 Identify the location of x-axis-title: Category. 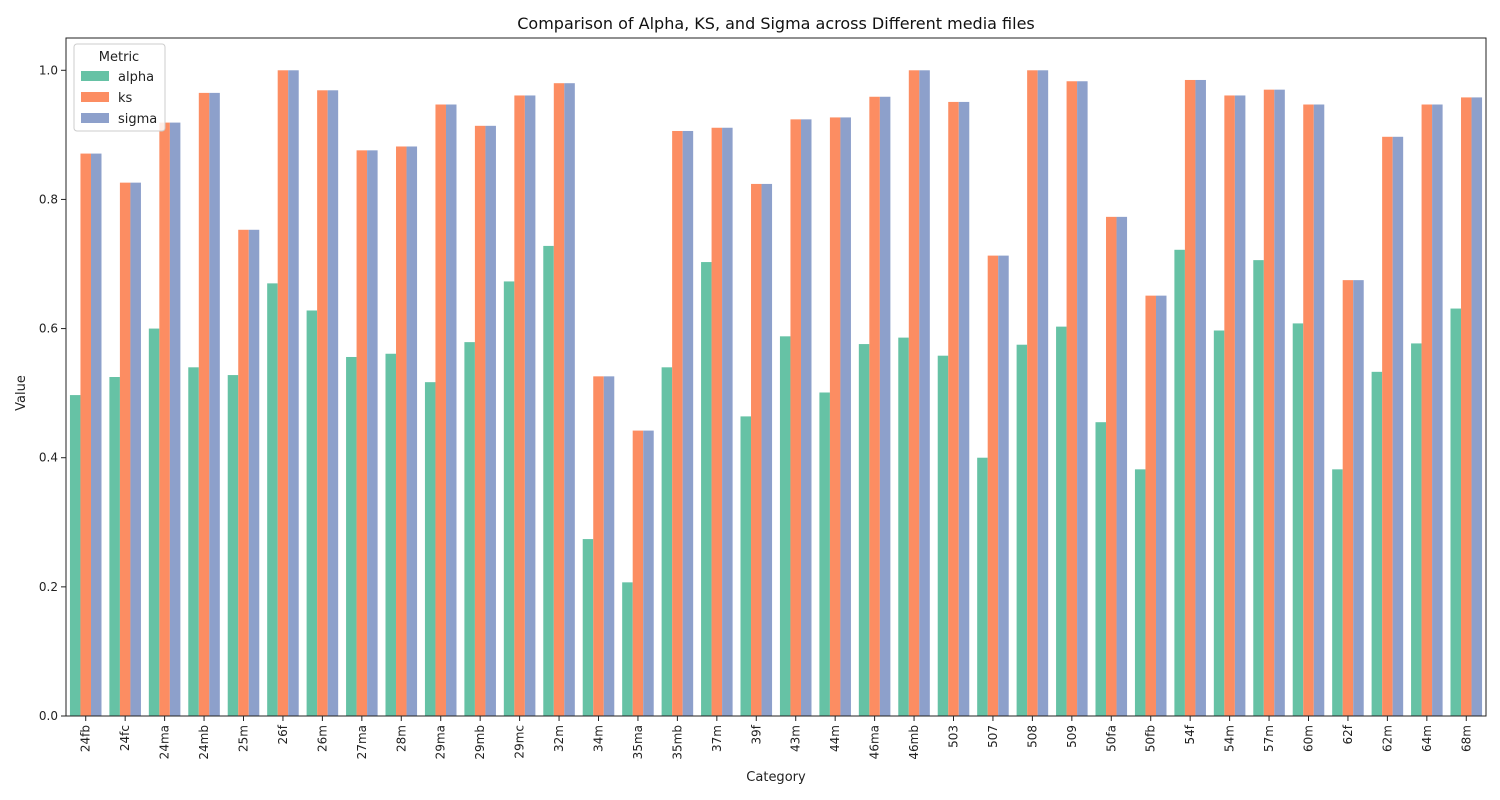
(776, 777).